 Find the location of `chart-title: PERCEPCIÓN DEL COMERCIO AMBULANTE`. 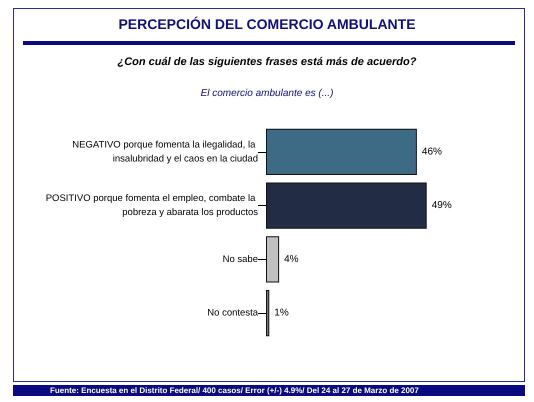

chart-title: PERCEPCIÓN DEL COMERCIO AMBULANTE is located at coordinates (267, 24).